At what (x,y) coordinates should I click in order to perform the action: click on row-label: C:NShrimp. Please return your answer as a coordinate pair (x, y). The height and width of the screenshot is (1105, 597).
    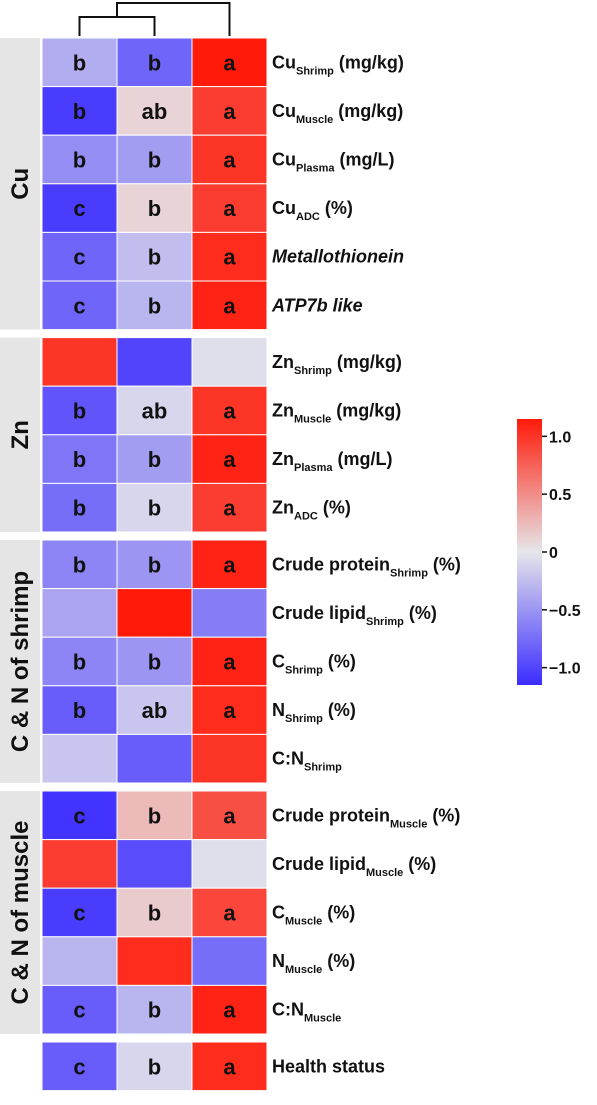
    Looking at the image, I should click on (307, 761).